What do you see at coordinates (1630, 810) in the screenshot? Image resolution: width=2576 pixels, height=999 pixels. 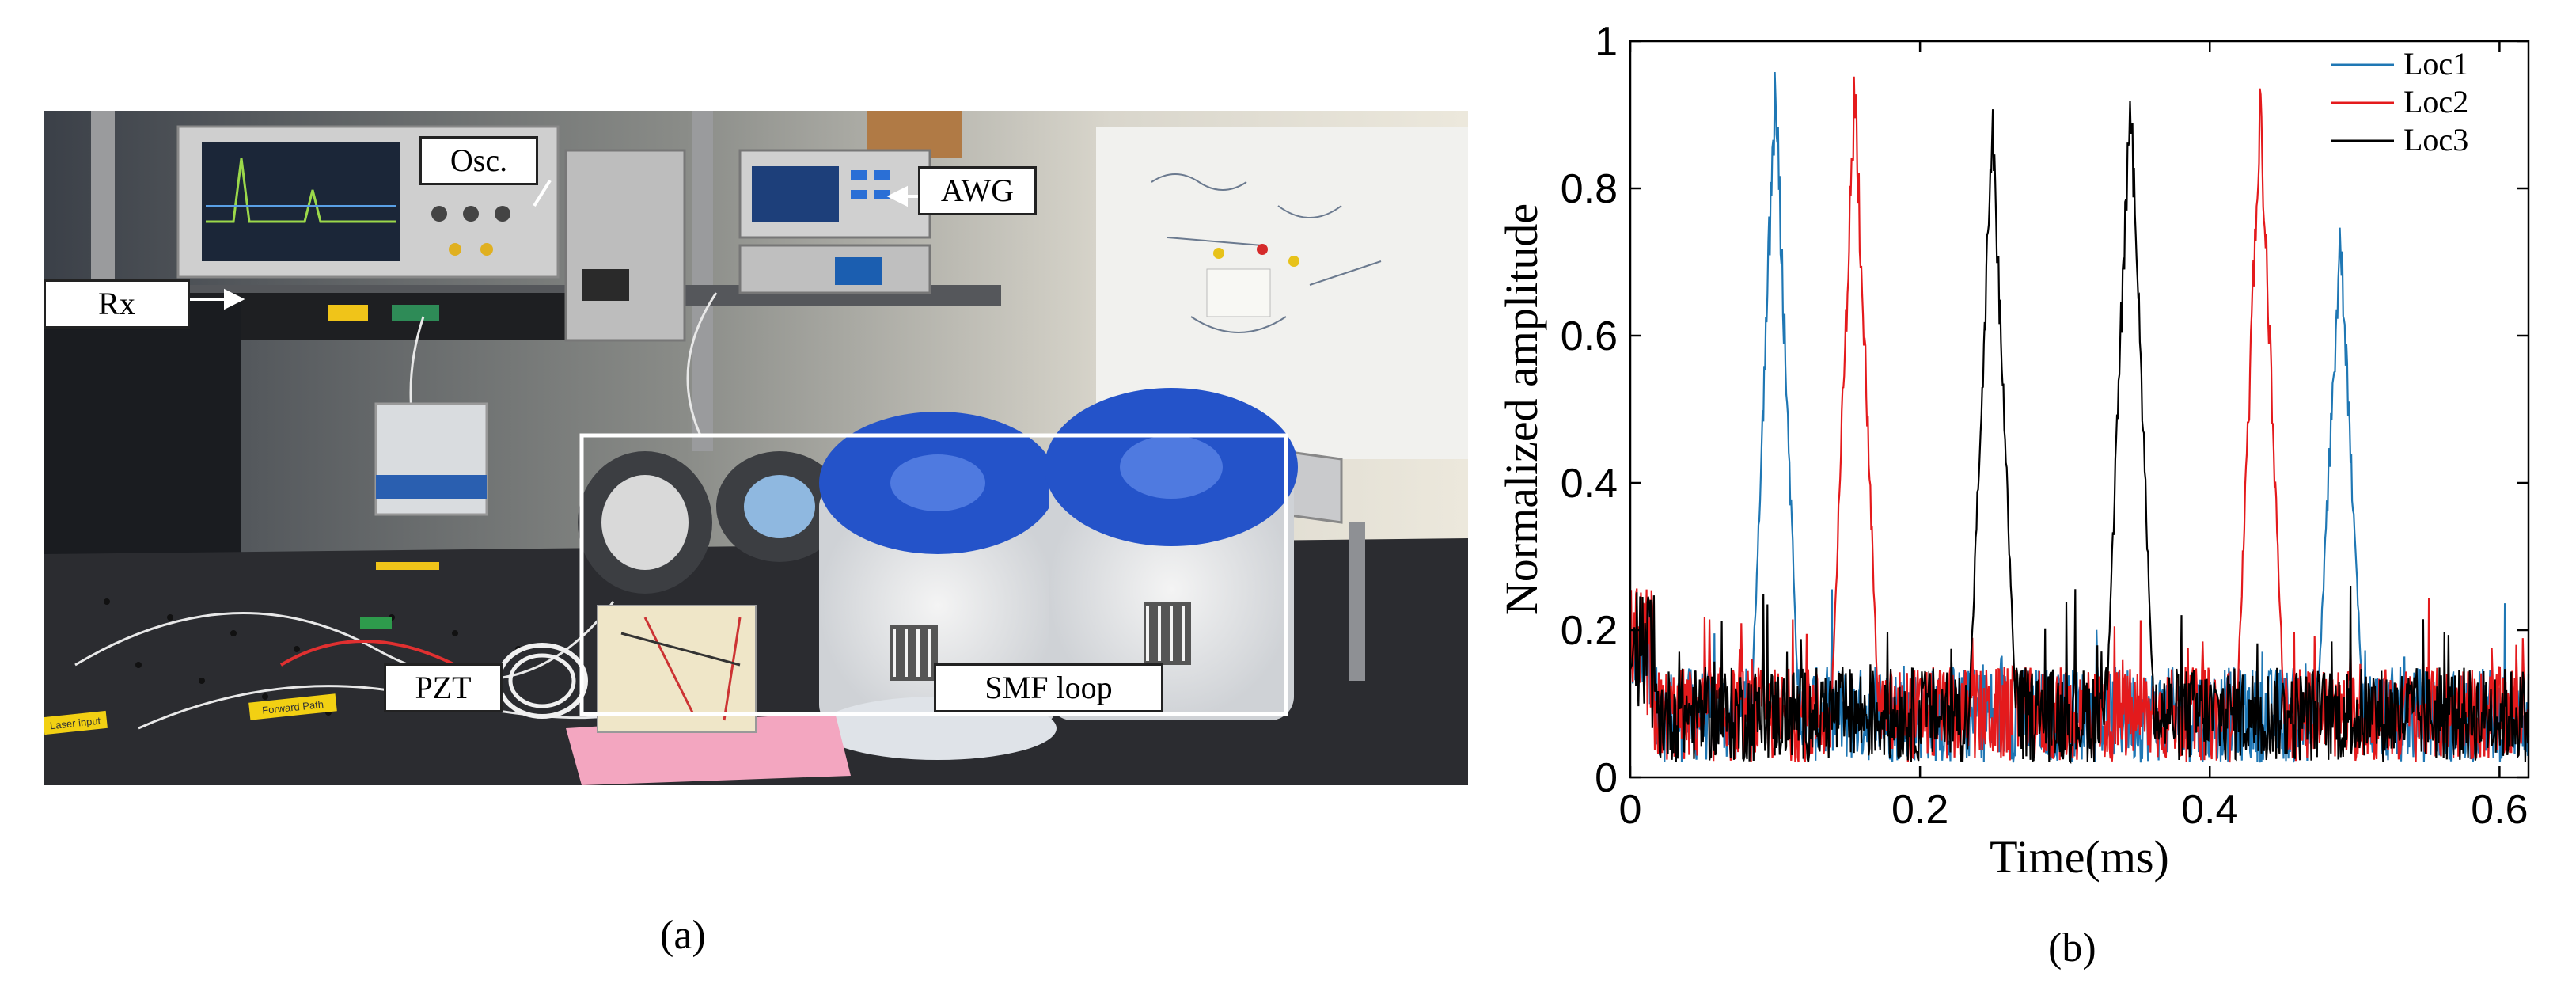 I see `x-tick-label: 0` at bounding box center [1630, 810].